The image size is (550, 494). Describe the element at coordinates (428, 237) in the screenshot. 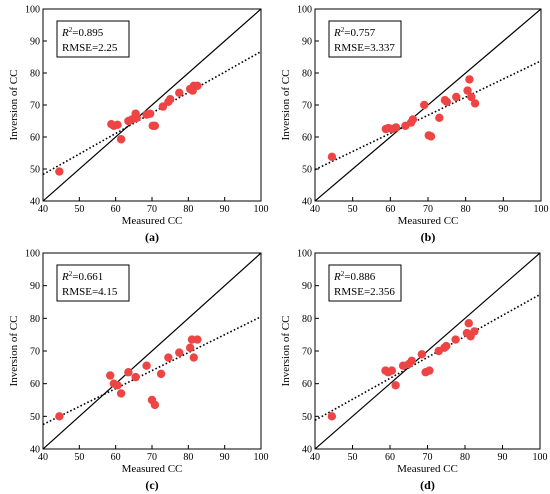

I see `panel-label: (b)` at that location.